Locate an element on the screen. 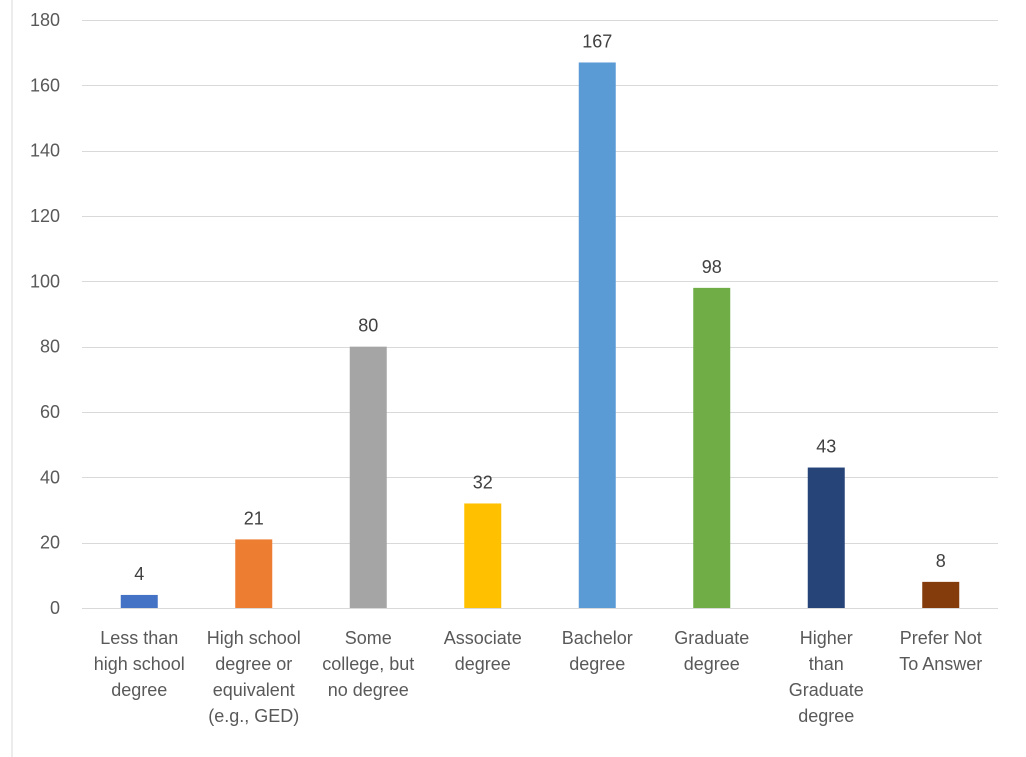 The image size is (1026, 757). category-label-line: than is located at coordinates (826, 664).